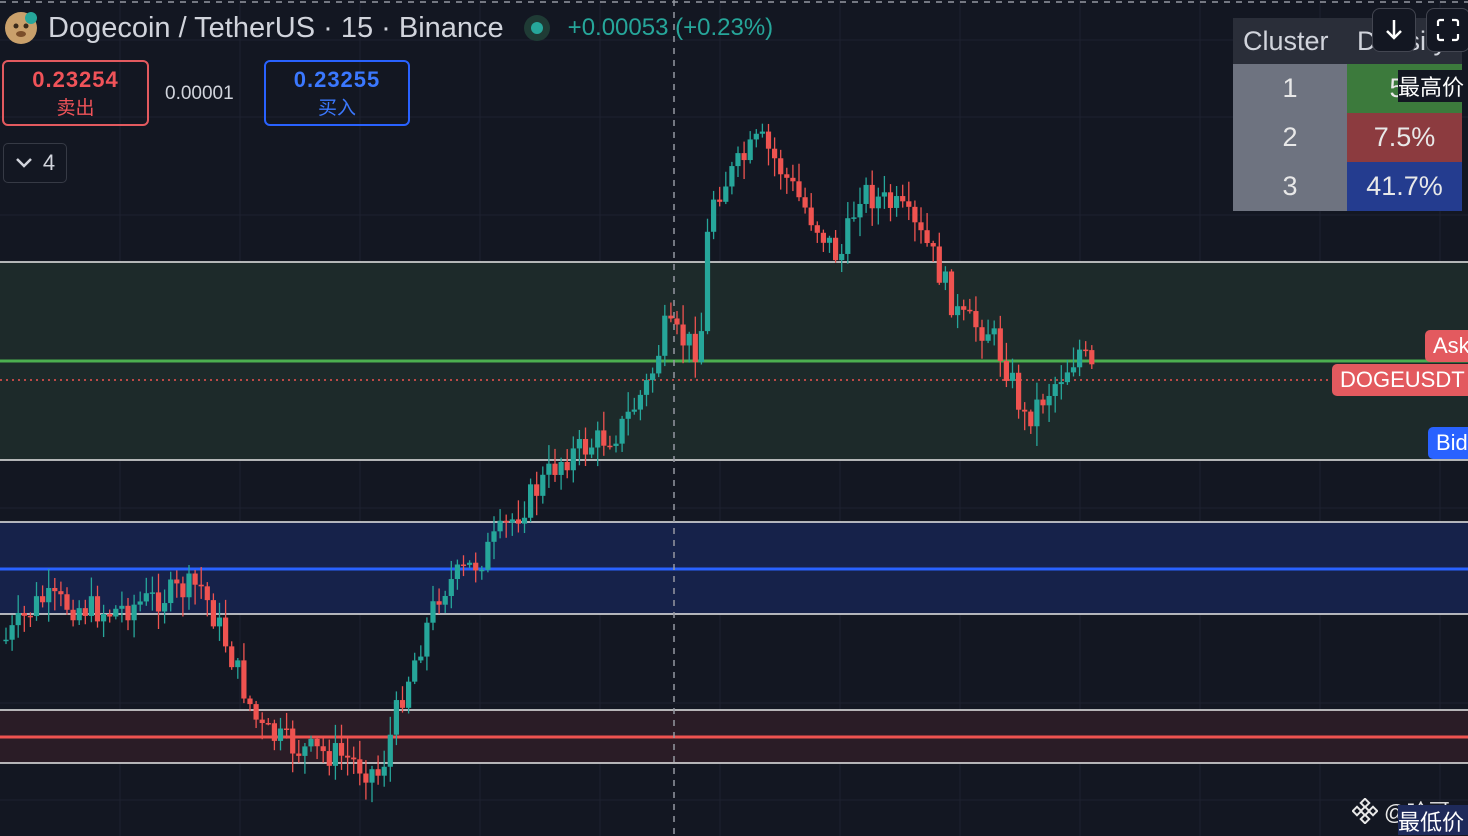  What do you see at coordinates (336, 108) in the screenshot?
I see `buy-label: 买入` at bounding box center [336, 108].